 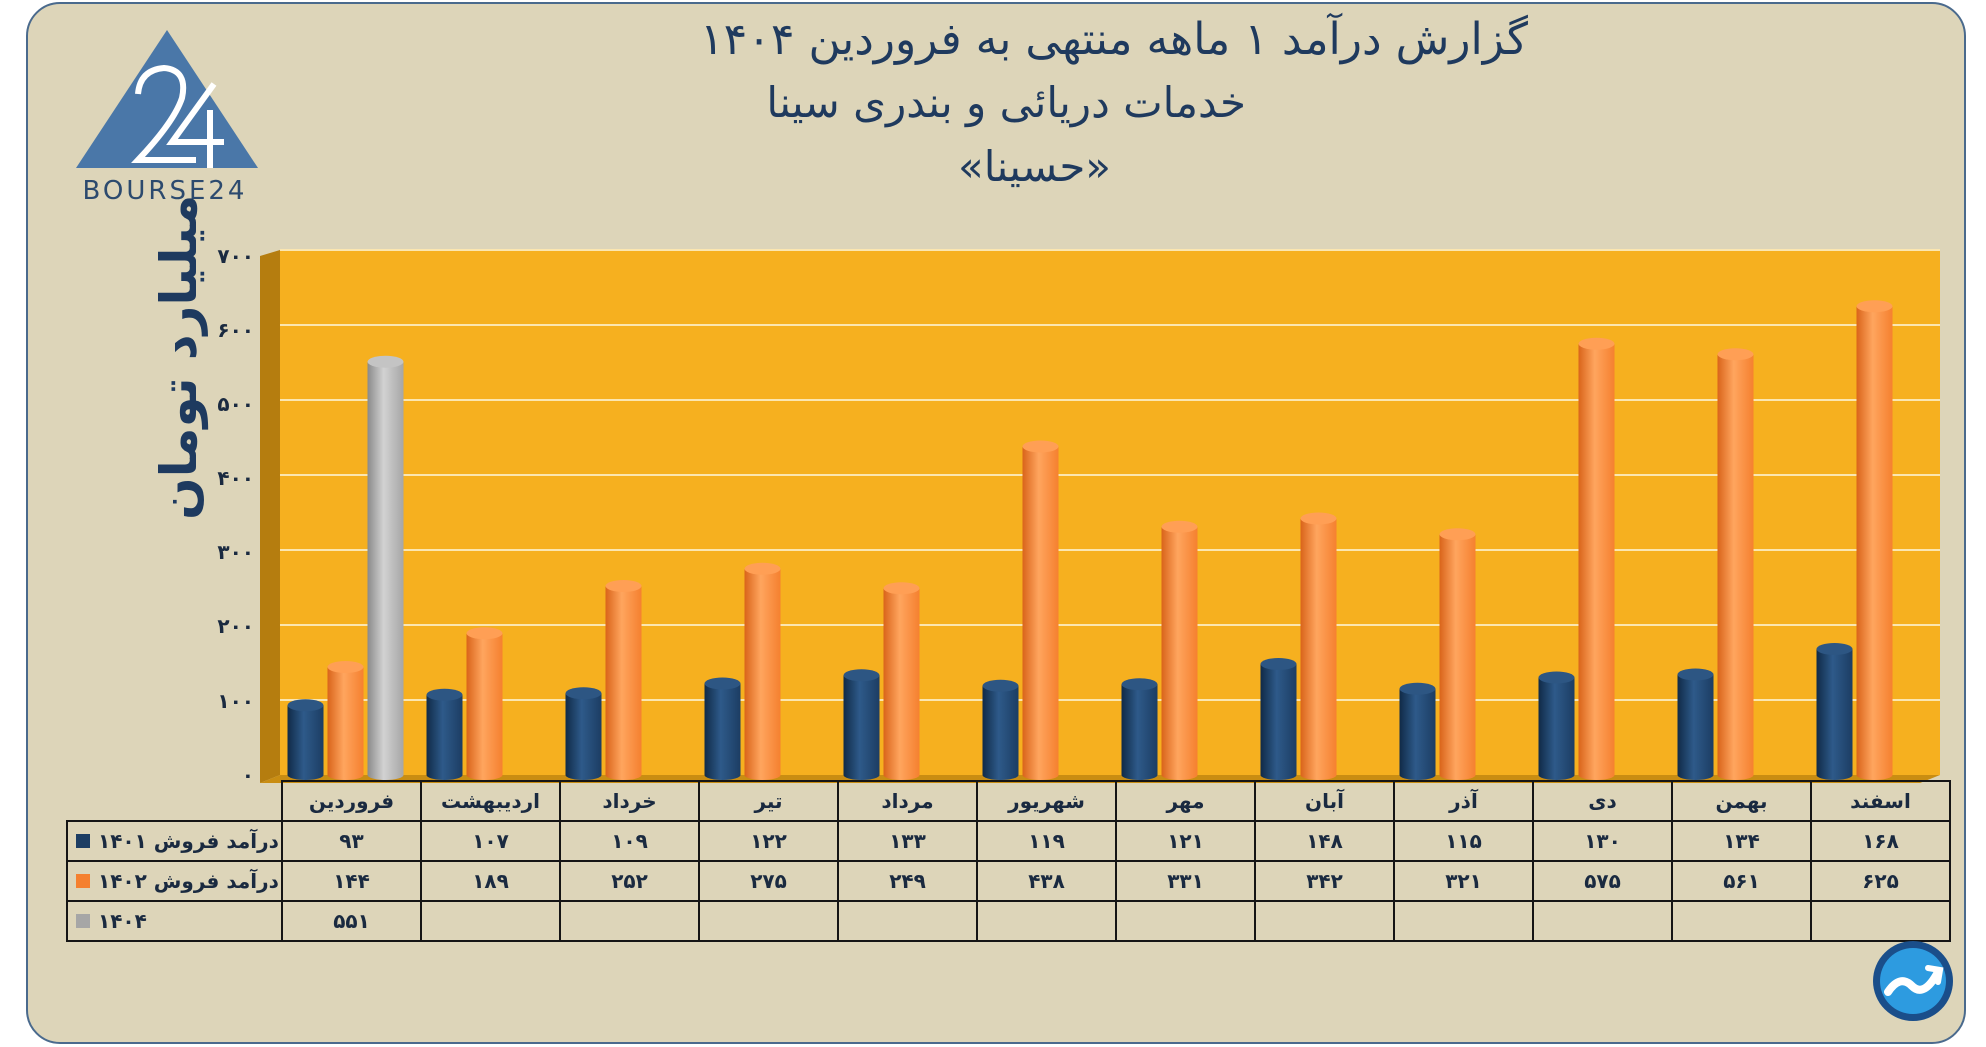 What do you see at coordinates (1046, 881) in the screenshot?
I see `data-label: ۴۳۸` at bounding box center [1046, 881].